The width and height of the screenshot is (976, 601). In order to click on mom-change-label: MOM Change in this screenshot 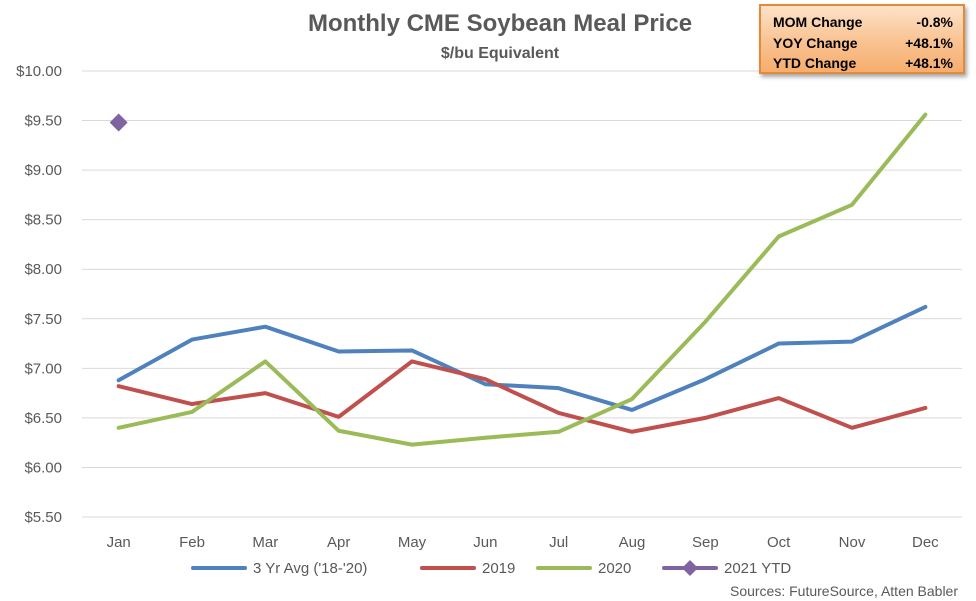, I will do `click(818, 22)`.